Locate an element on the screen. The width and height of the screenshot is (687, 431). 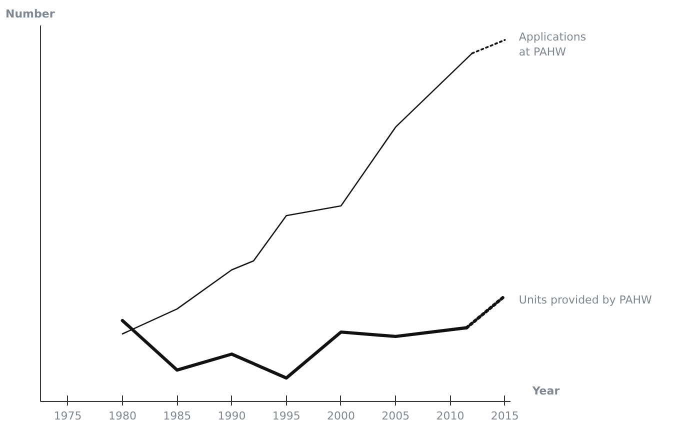
x-tick-label: 2015 is located at coordinates (504, 416).